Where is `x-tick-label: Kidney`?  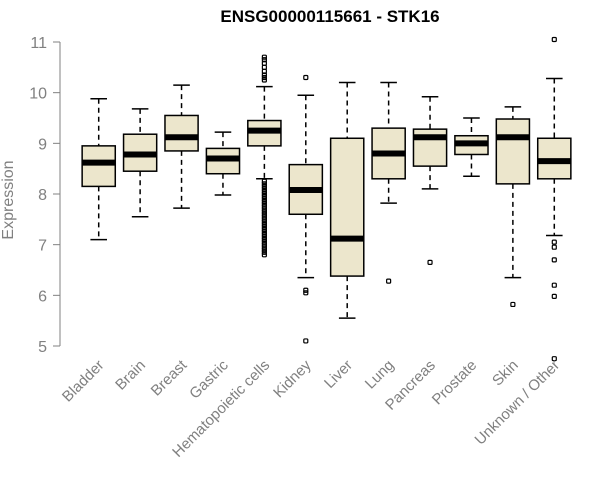
x-tick-label: Kidney is located at coordinates (292, 378).